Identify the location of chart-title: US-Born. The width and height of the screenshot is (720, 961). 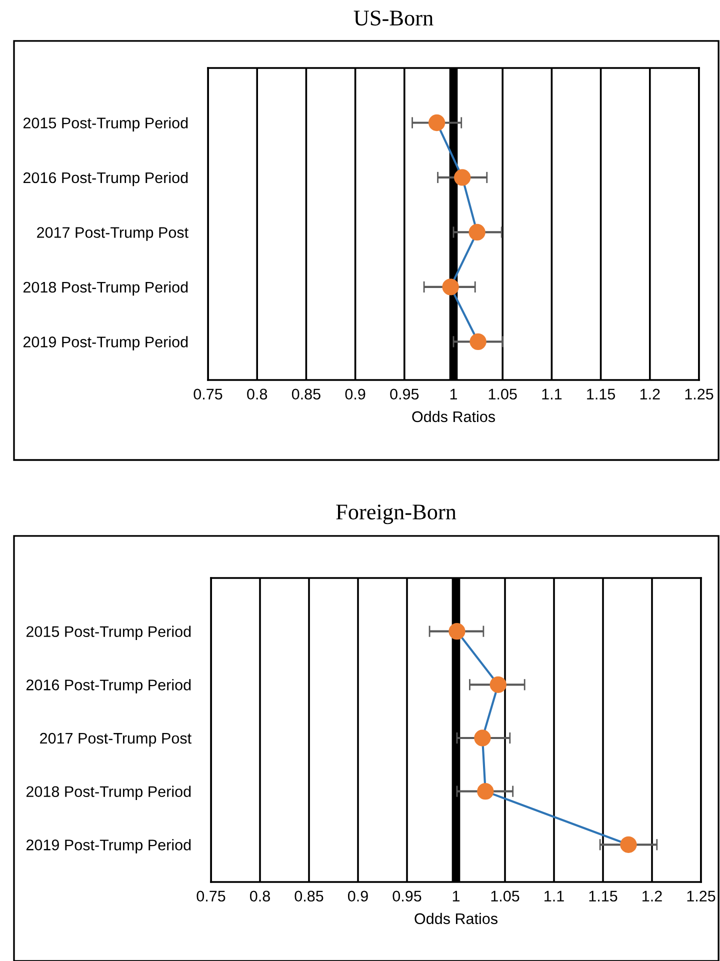
(394, 18).